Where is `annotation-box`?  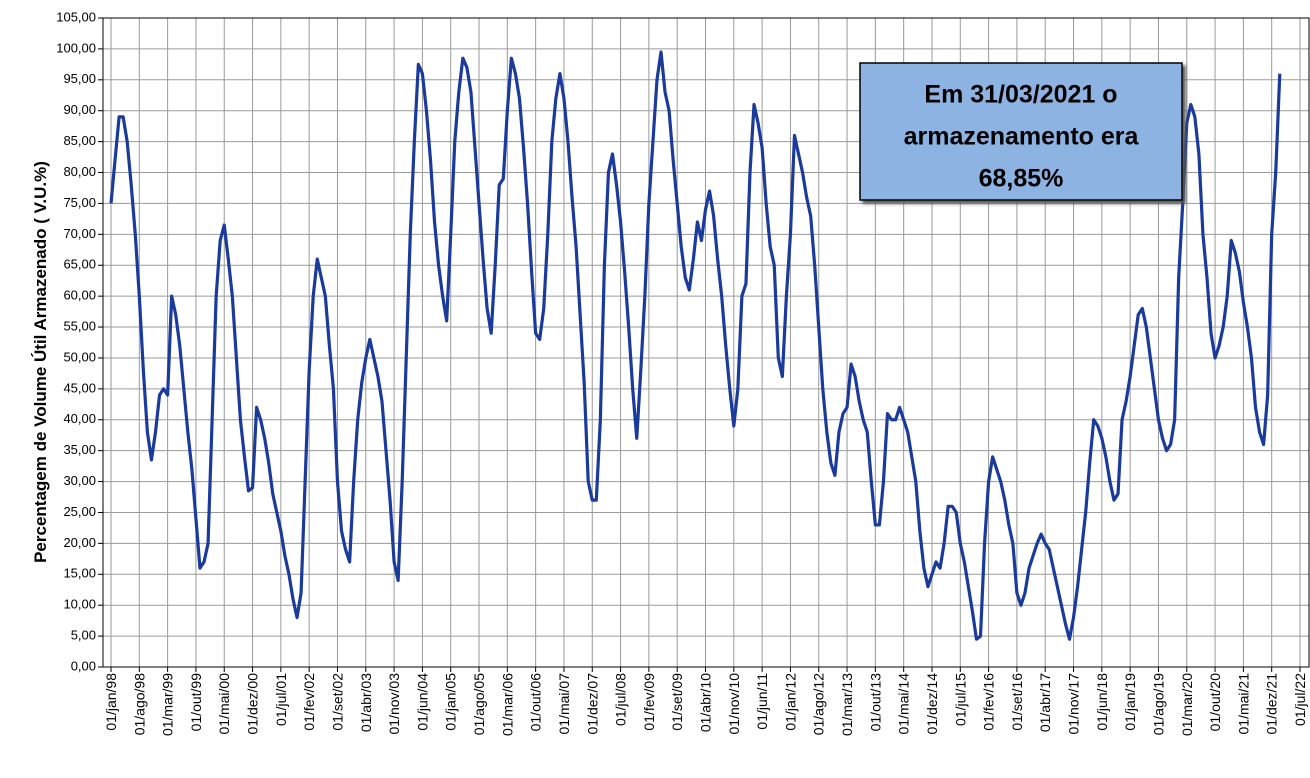 annotation-box is located at coordinates (1021, 131).